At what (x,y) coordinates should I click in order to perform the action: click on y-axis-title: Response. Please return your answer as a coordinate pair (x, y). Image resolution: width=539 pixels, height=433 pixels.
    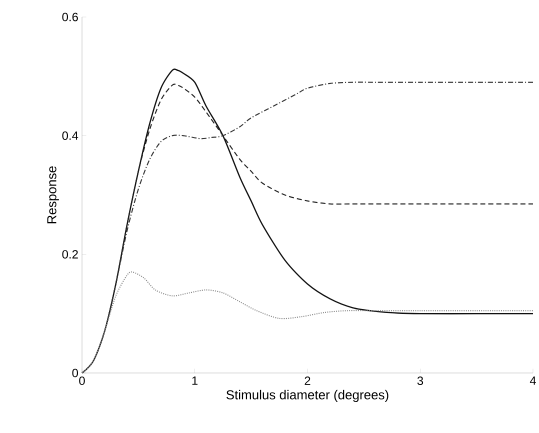
    Looking at the image, I should click on (53, 195).